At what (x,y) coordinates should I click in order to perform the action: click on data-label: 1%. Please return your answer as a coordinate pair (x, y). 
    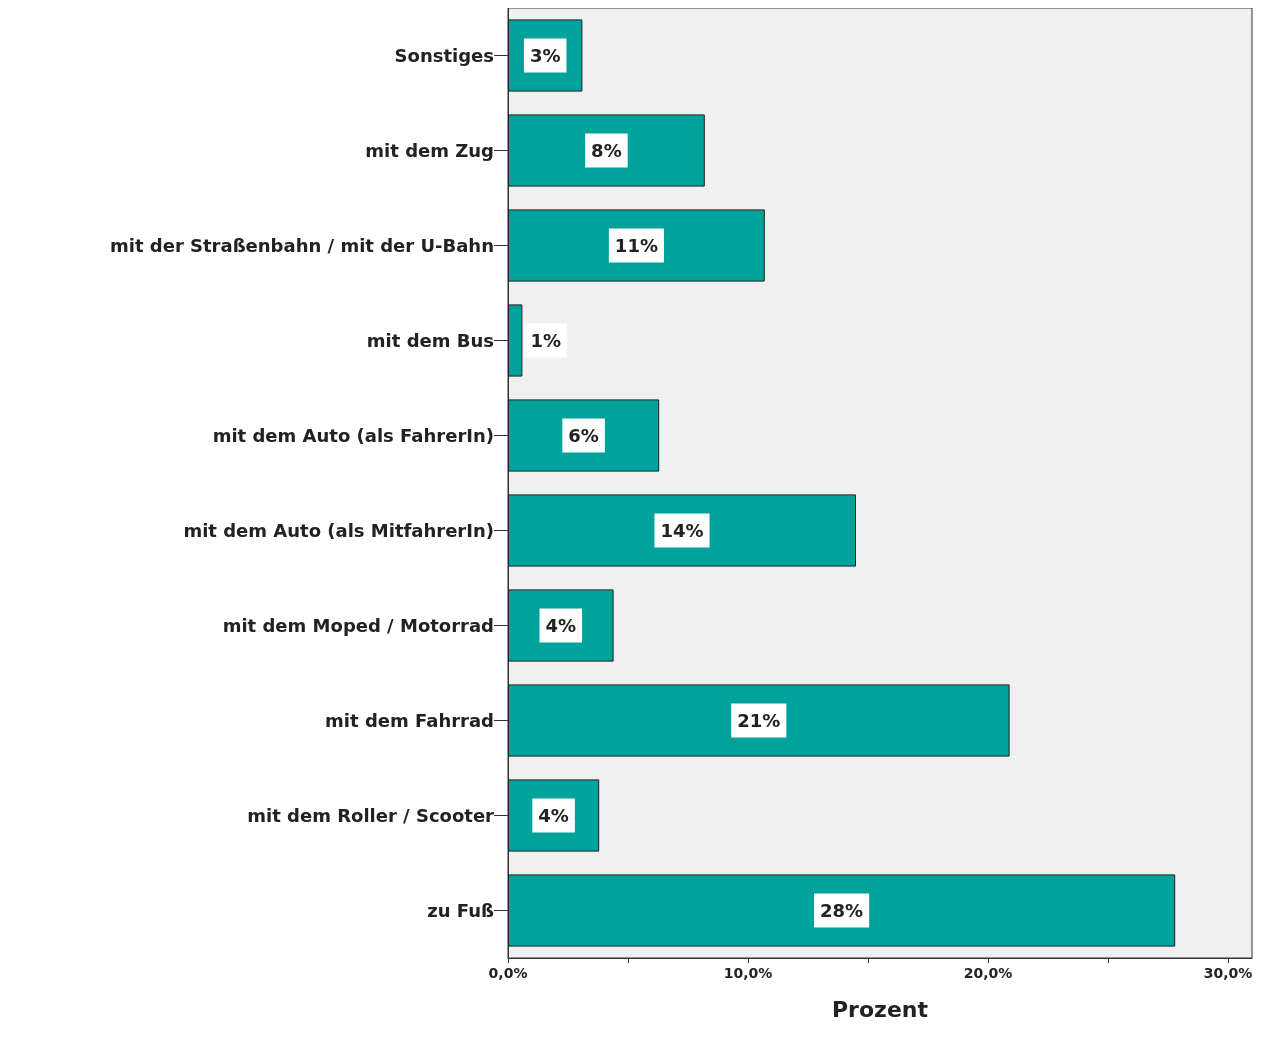
    Looking at the image, I should click on (545, 340).